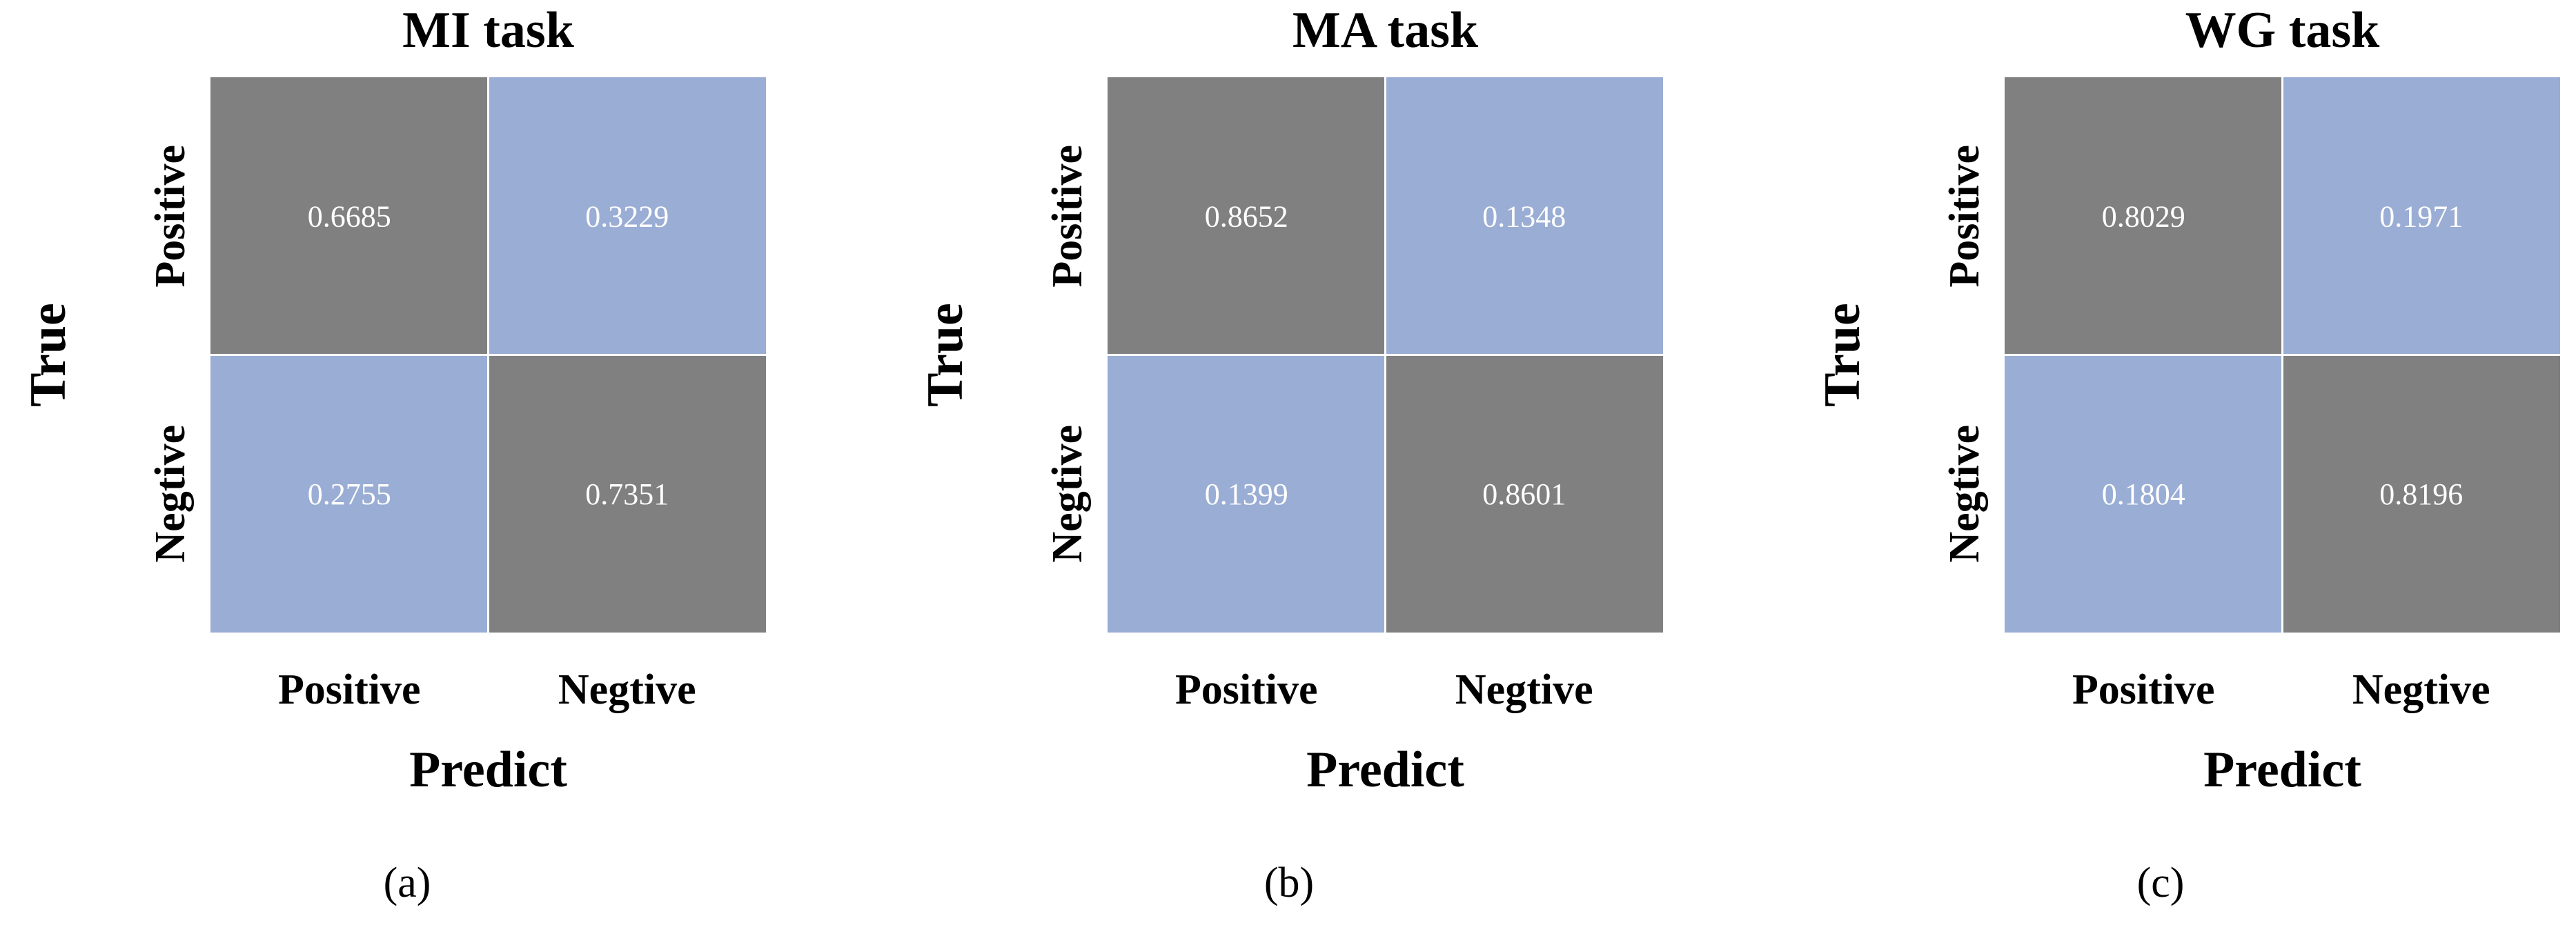 The width and height of the screenshot is (2576, 925). I want to click on cell-value-label: 0.3229, so click(627, 216).